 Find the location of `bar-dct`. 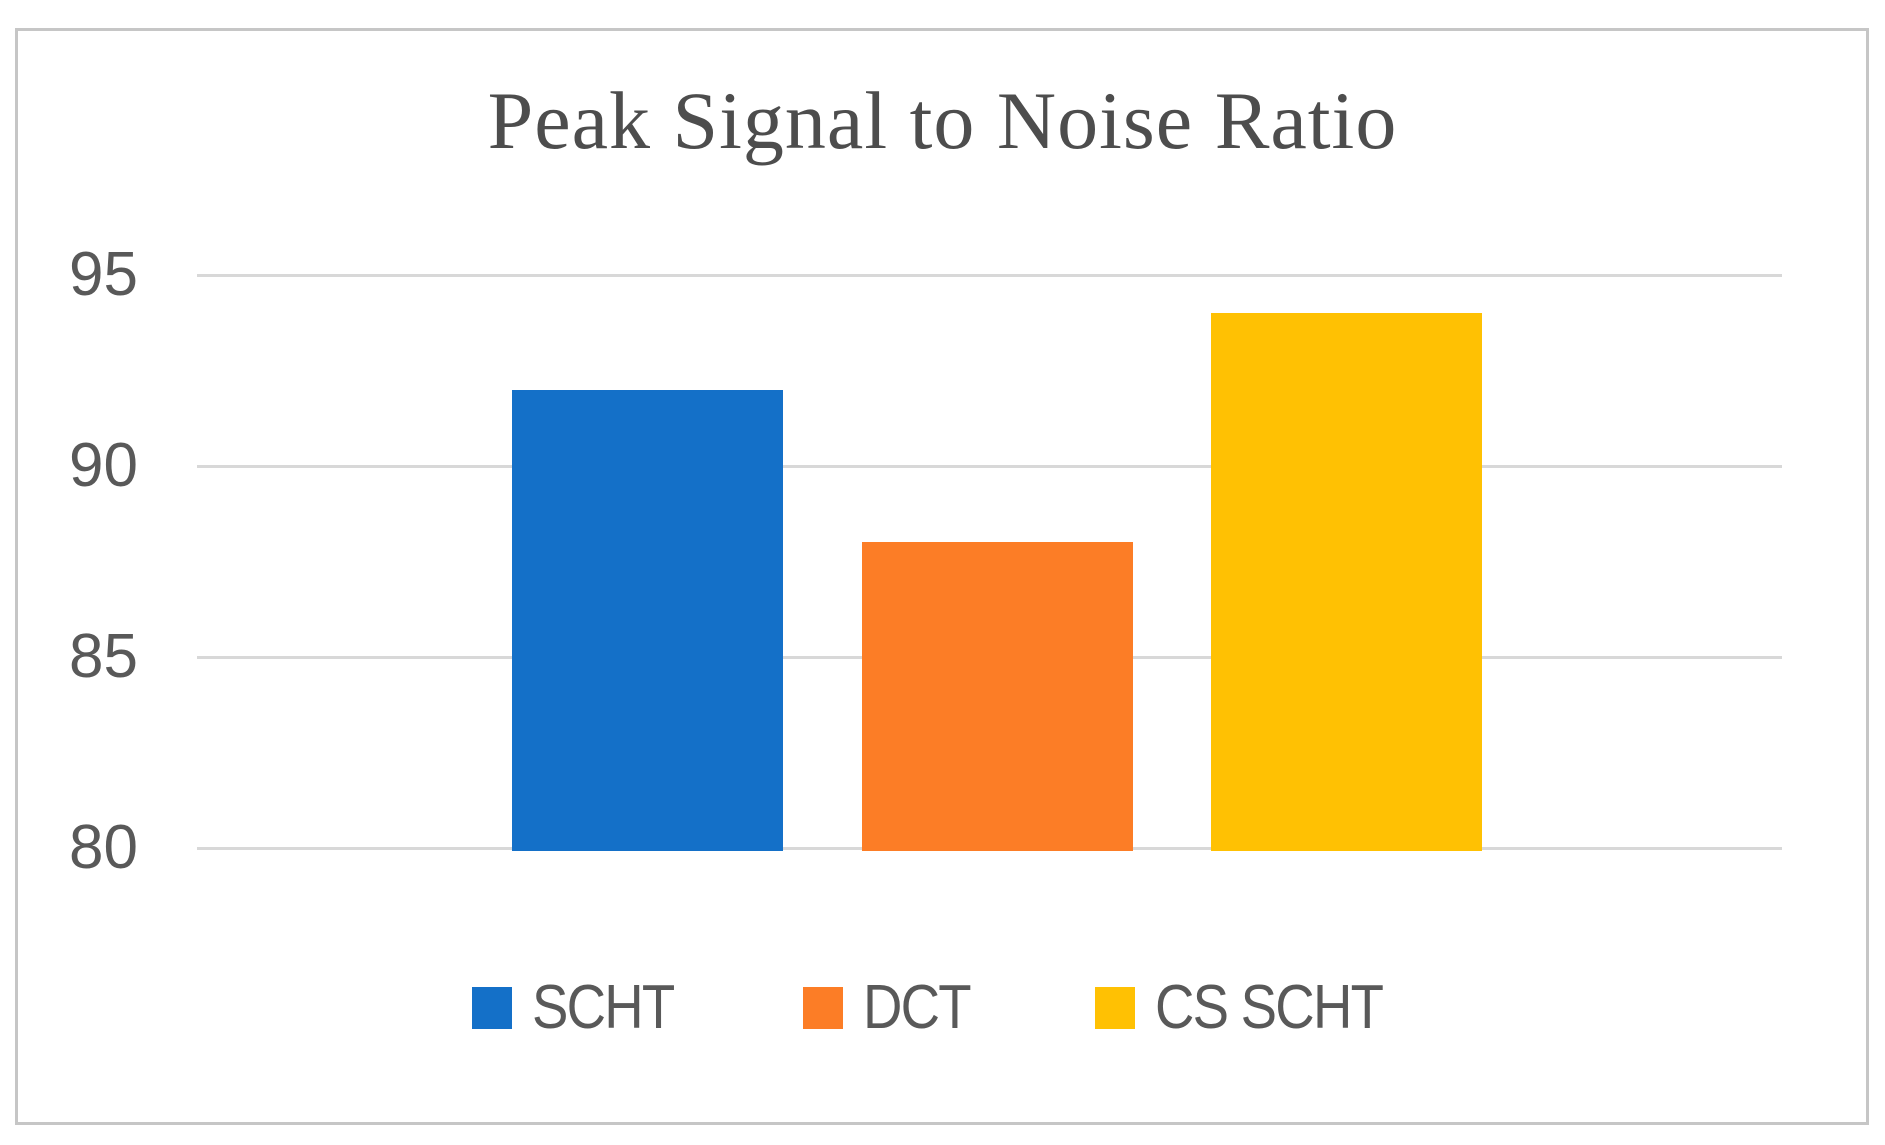

bar-dct is located at coordinates (997, 696).